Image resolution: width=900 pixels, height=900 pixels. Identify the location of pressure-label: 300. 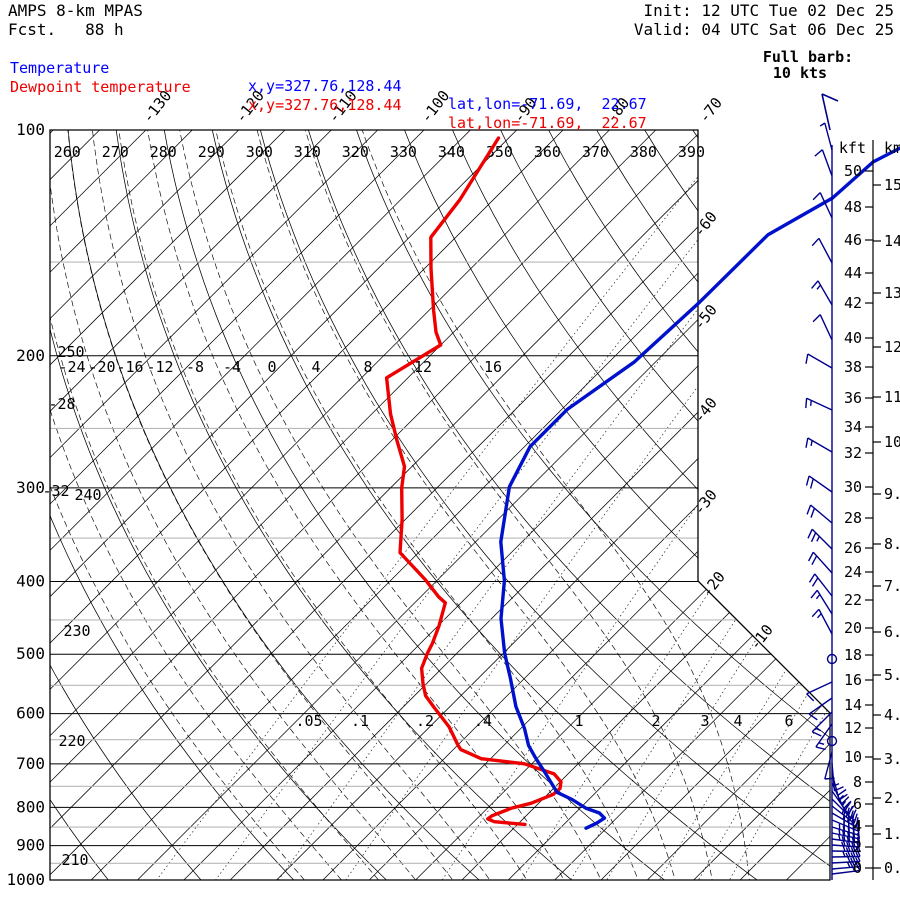
(30, 487).